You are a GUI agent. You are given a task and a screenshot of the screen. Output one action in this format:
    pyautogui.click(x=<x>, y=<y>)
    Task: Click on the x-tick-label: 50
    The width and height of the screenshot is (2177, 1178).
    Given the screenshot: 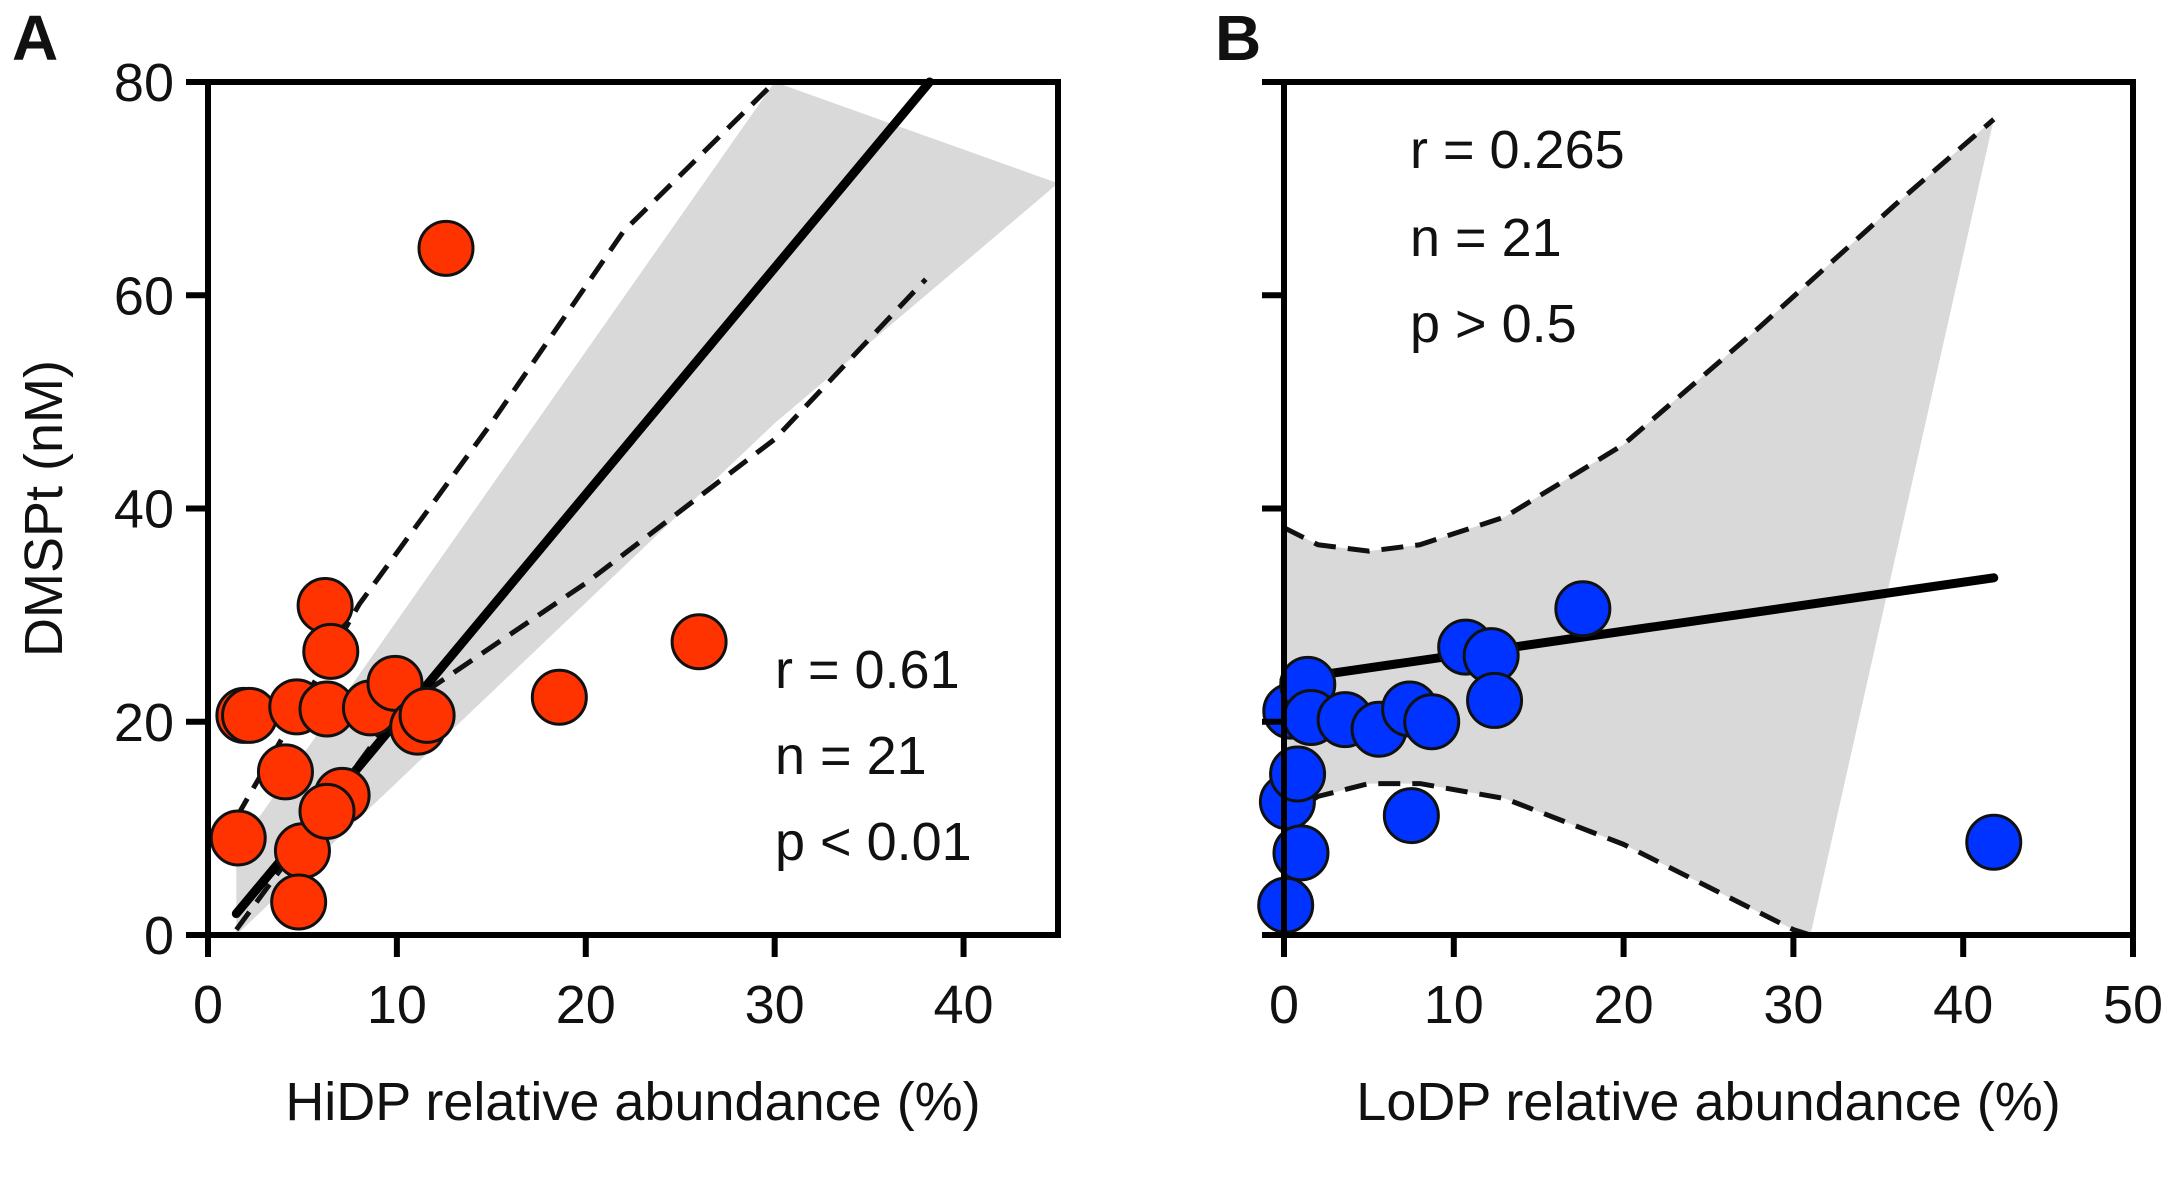 What is the action you would take?
    pyautogui.click(x=2133, y=1005)
    